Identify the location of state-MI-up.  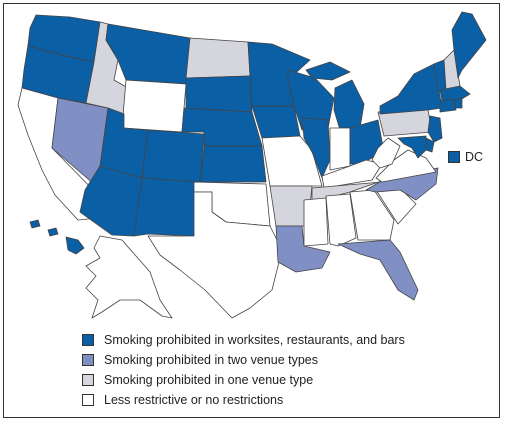
(328, 71).